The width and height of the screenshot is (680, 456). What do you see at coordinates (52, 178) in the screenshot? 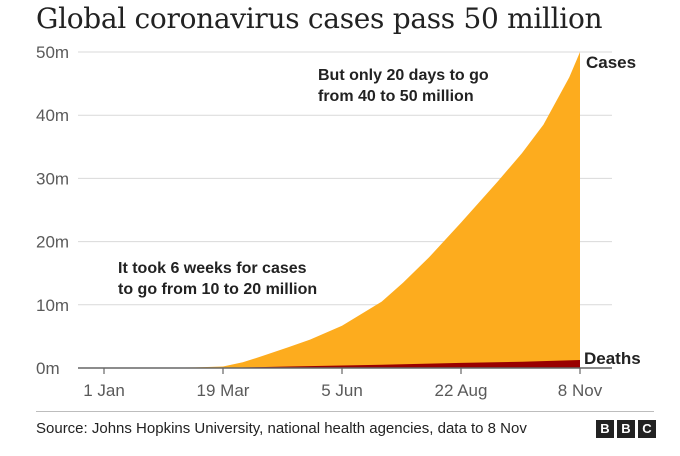
I see `y-tick-label: 30m` at bounding box center [52, 178].